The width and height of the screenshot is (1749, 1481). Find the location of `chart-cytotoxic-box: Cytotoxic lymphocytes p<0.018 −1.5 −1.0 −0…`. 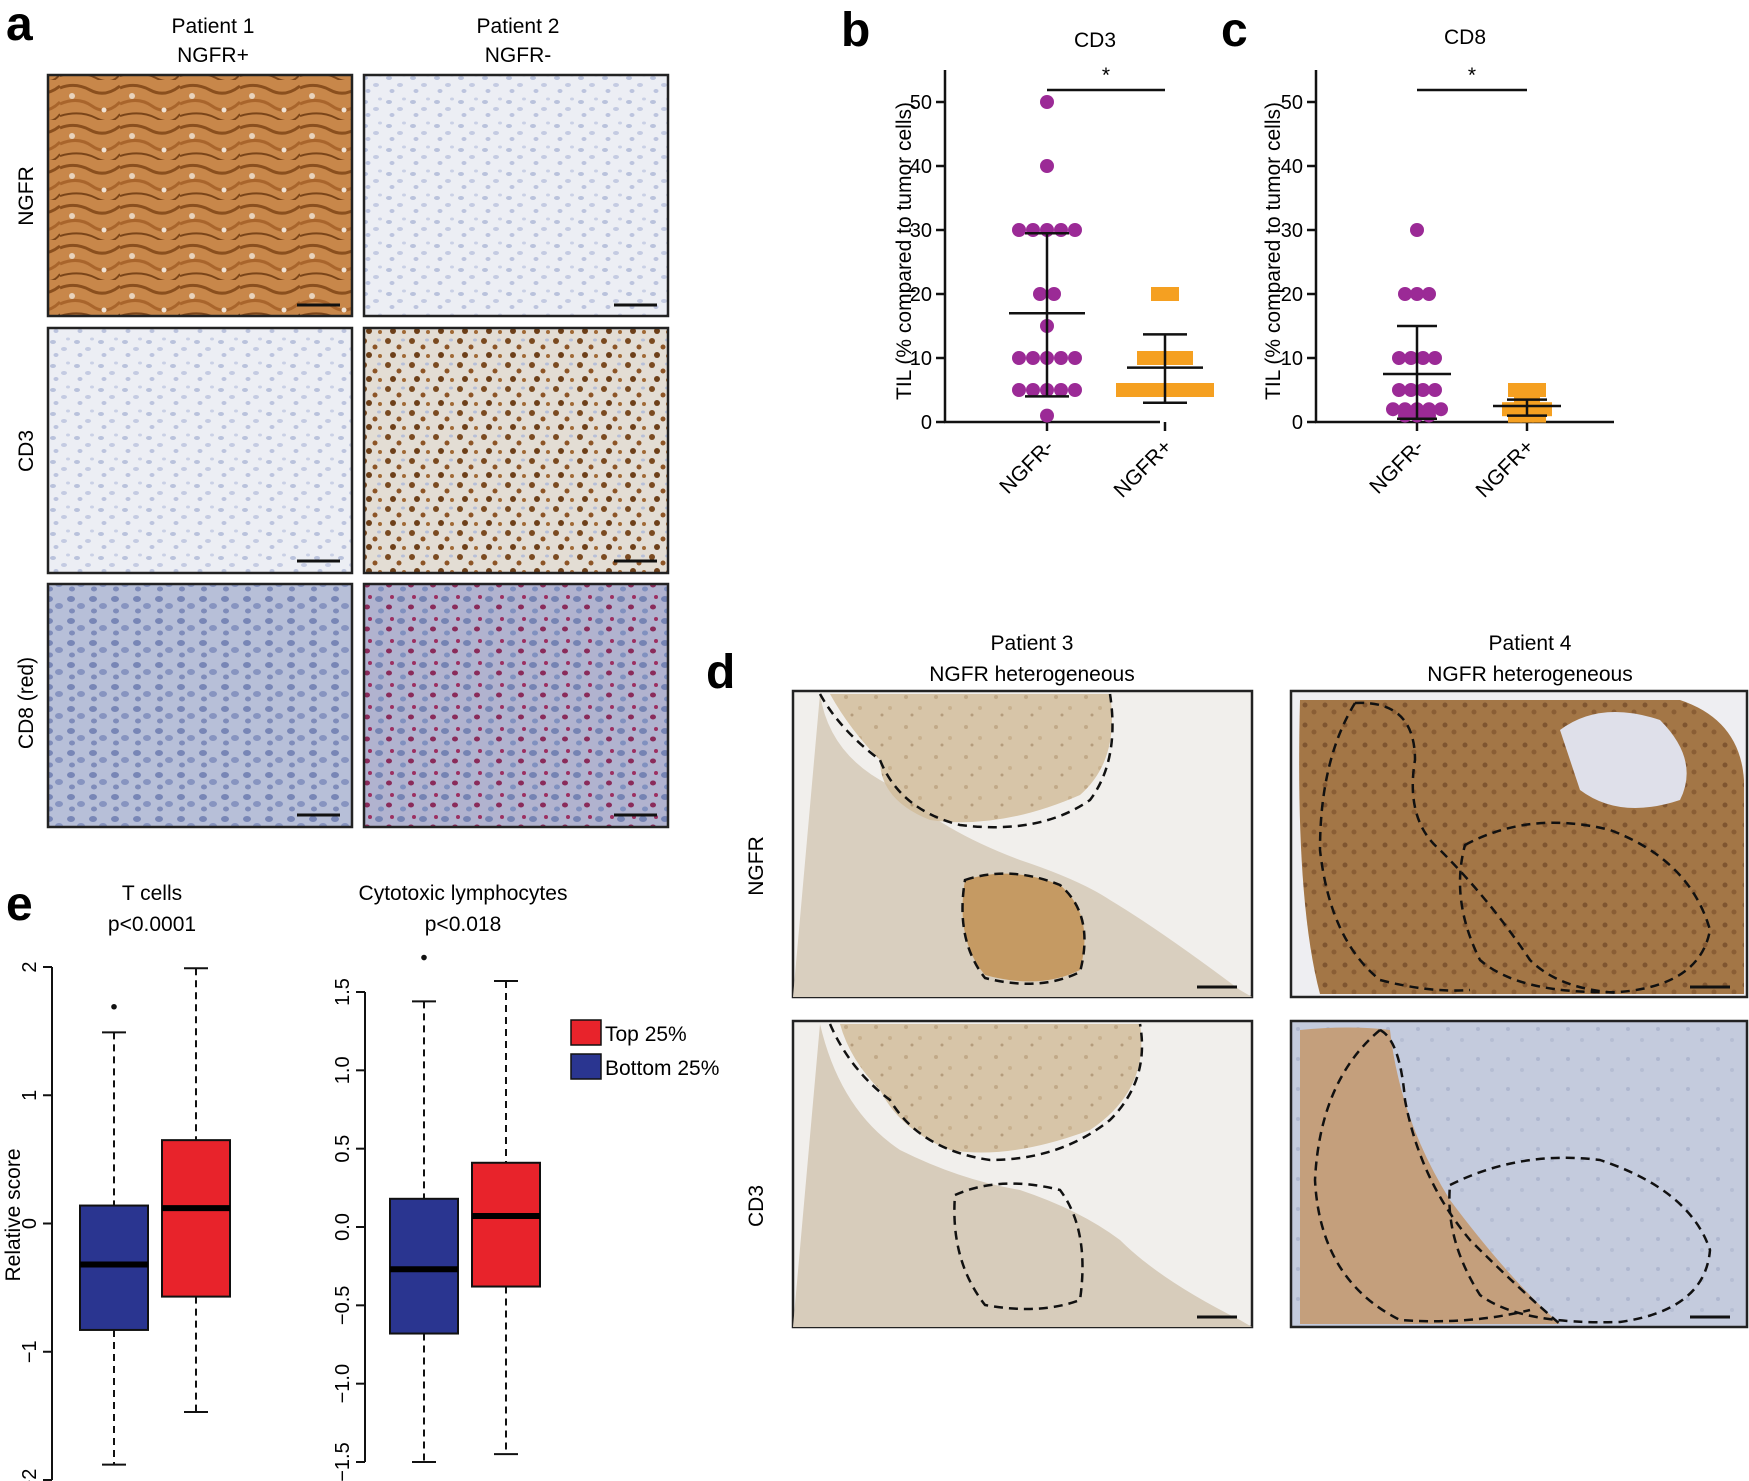

chart-cytotoxic-box: Cytotoxic lymphocytes p<0.018 −1.5 −1.0 −0… is located at coordinates (449, 1181).